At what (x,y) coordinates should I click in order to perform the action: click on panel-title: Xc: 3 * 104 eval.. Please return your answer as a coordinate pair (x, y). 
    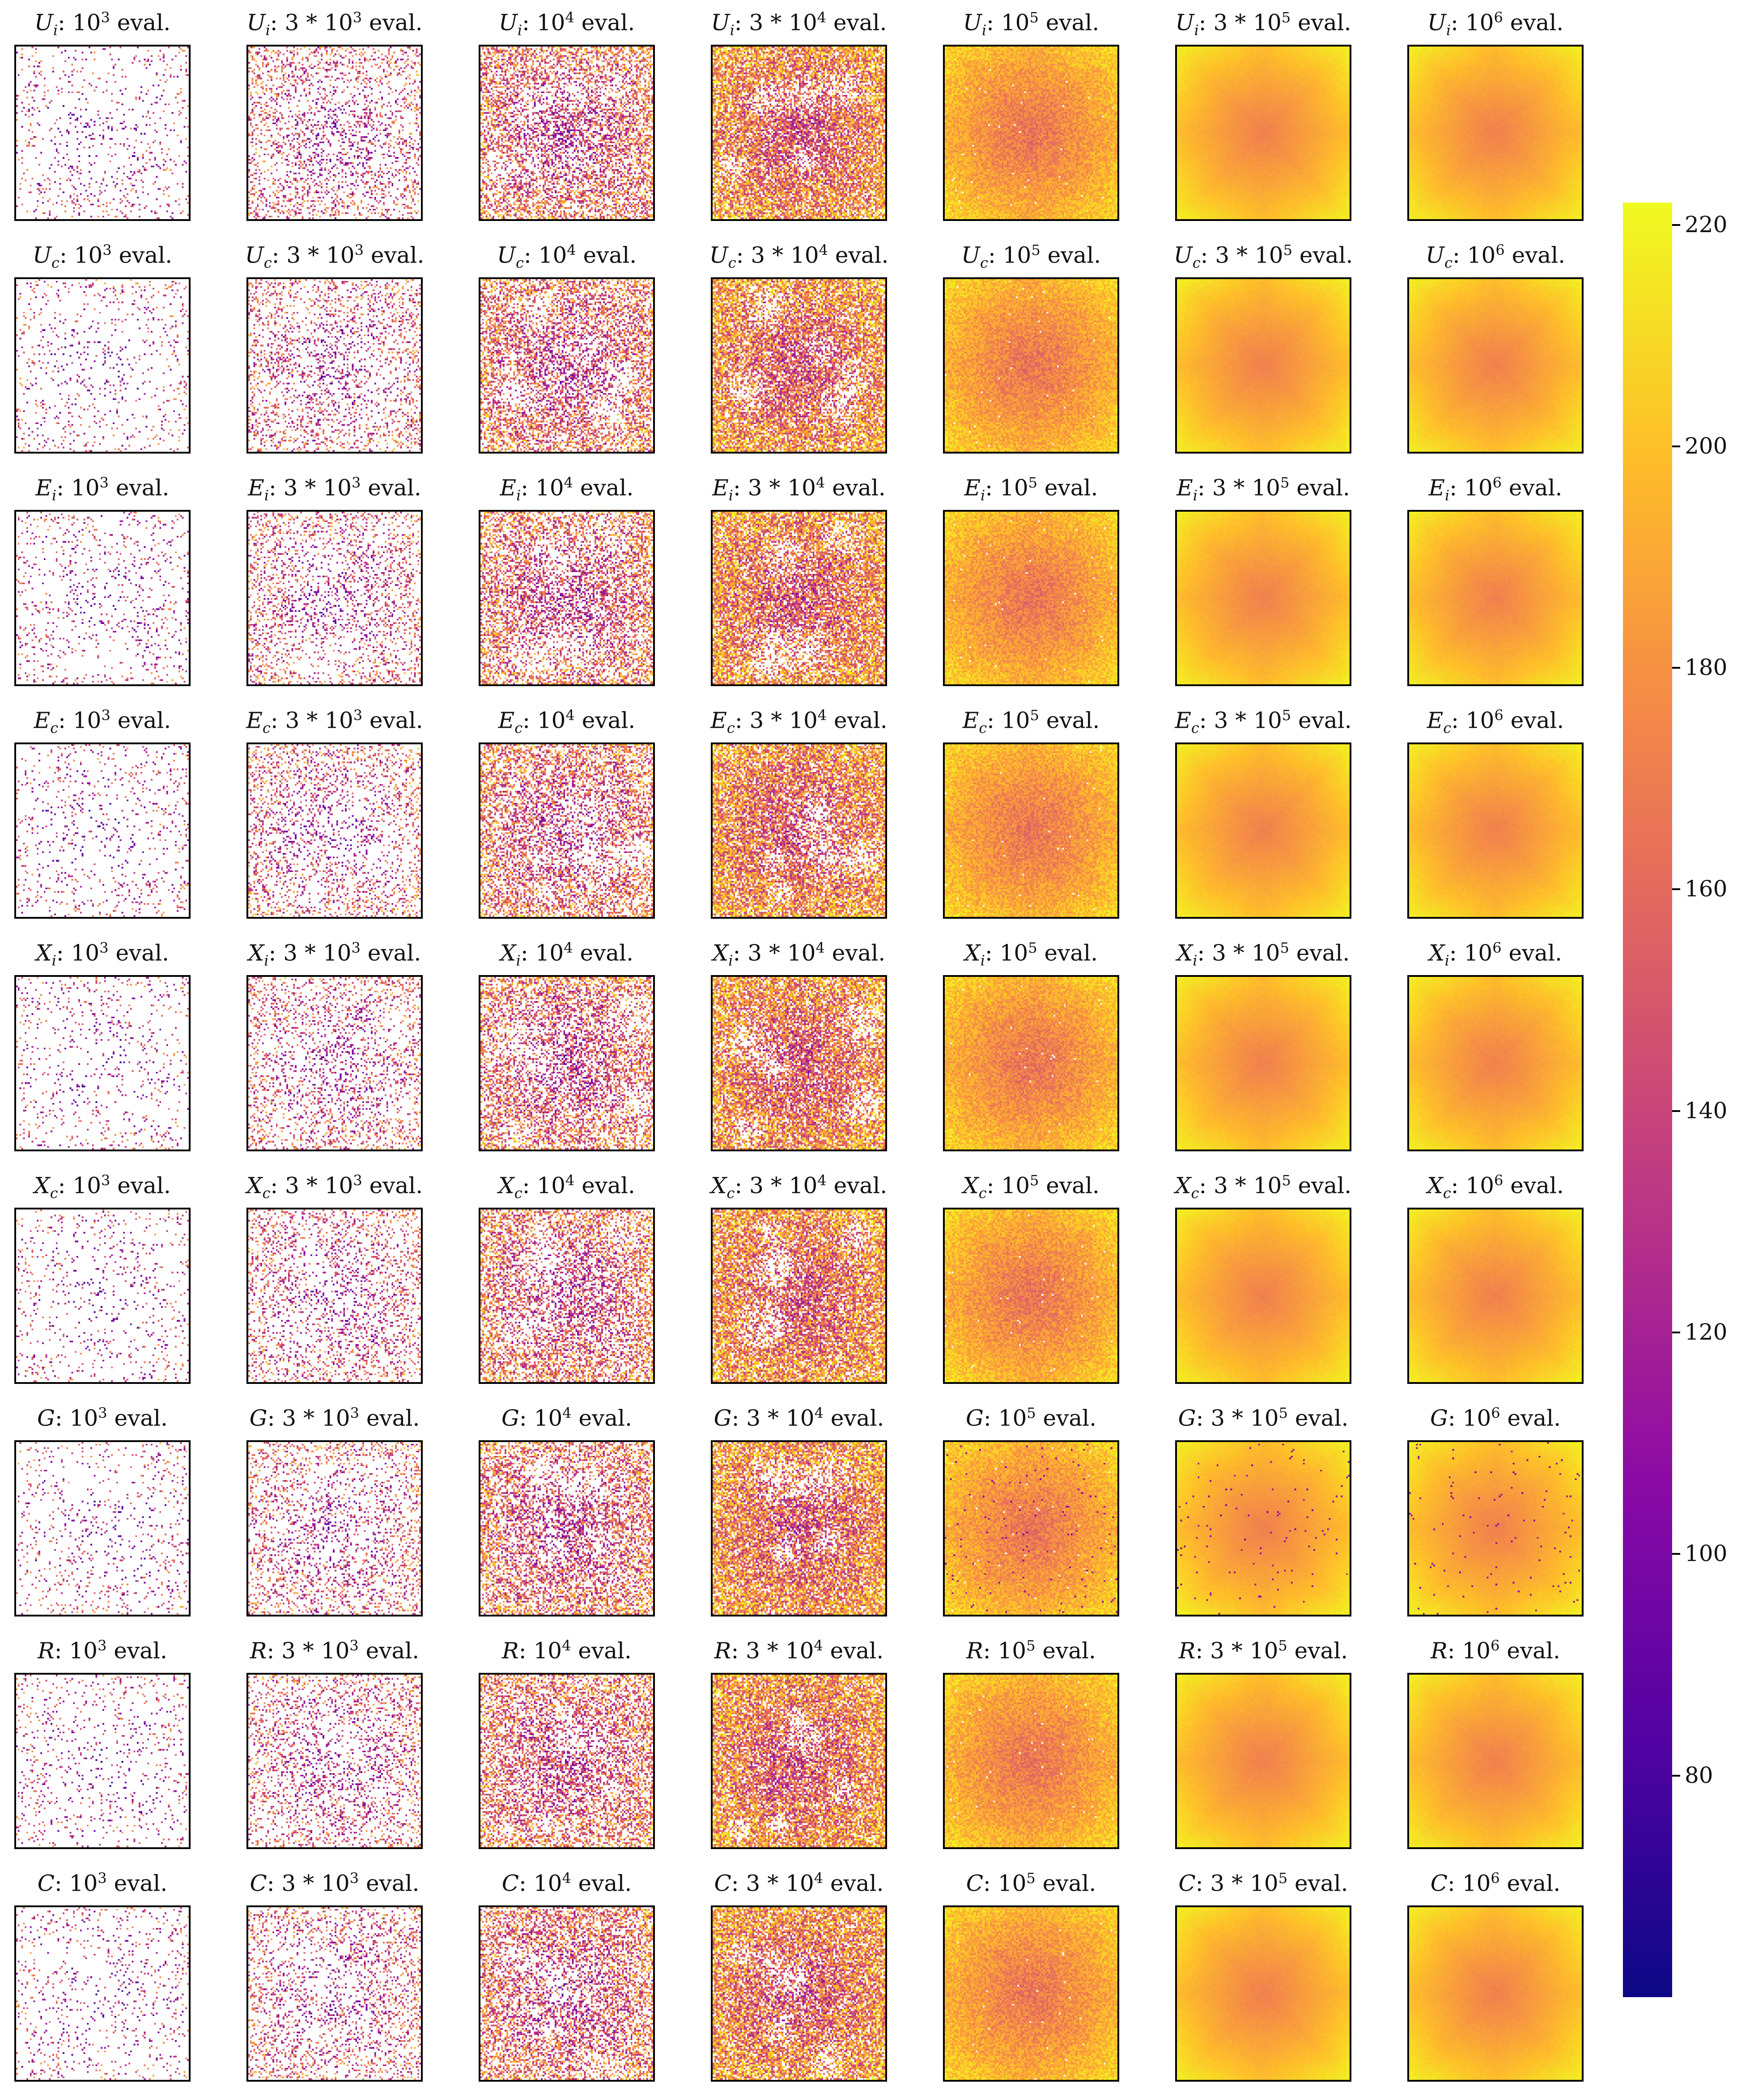
    Looking at the image, I should click on (799, 1187).